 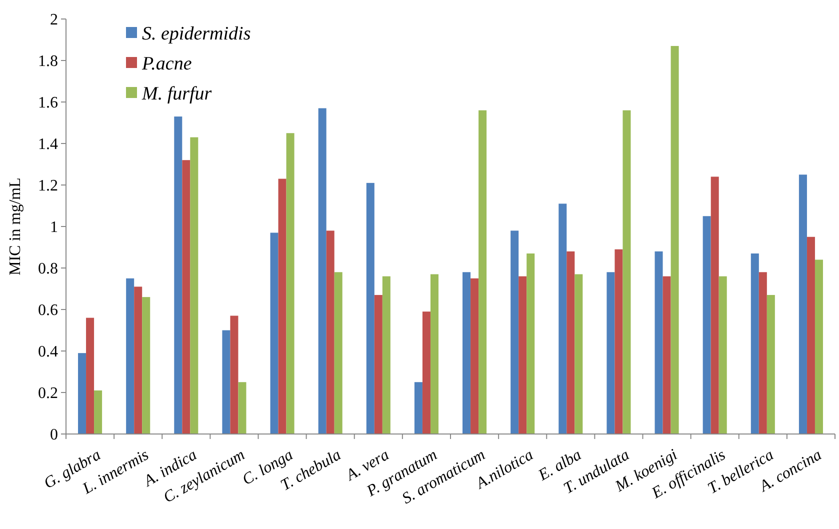 What do you see at coordinates (48, 103) in the screenshot?
I see `y-tick-label: 1.6` at bounding box center [48, 103].